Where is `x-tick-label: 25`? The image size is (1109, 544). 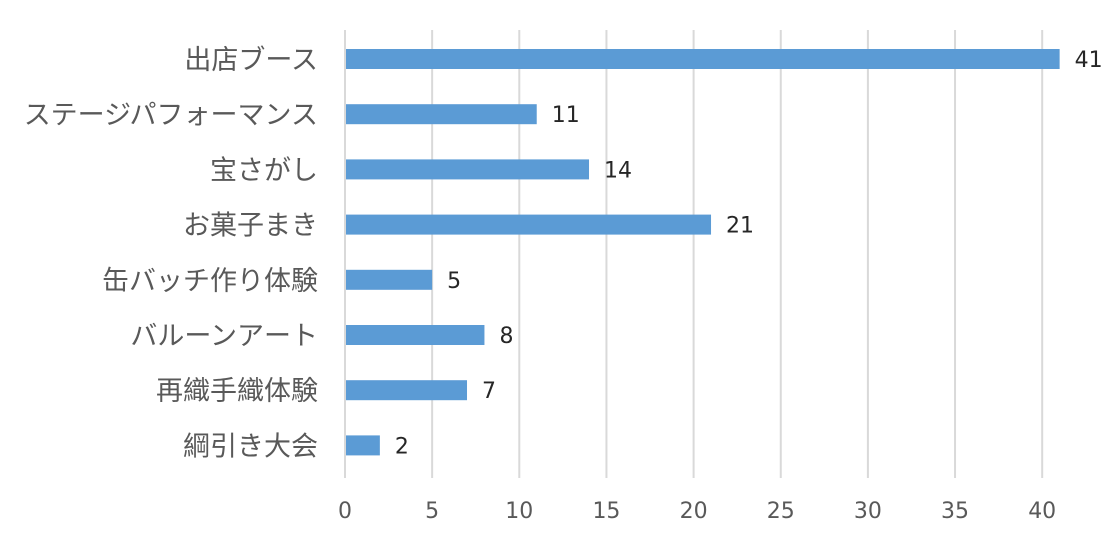
x-tick-label: 25 is located at coordinates (781, 511).